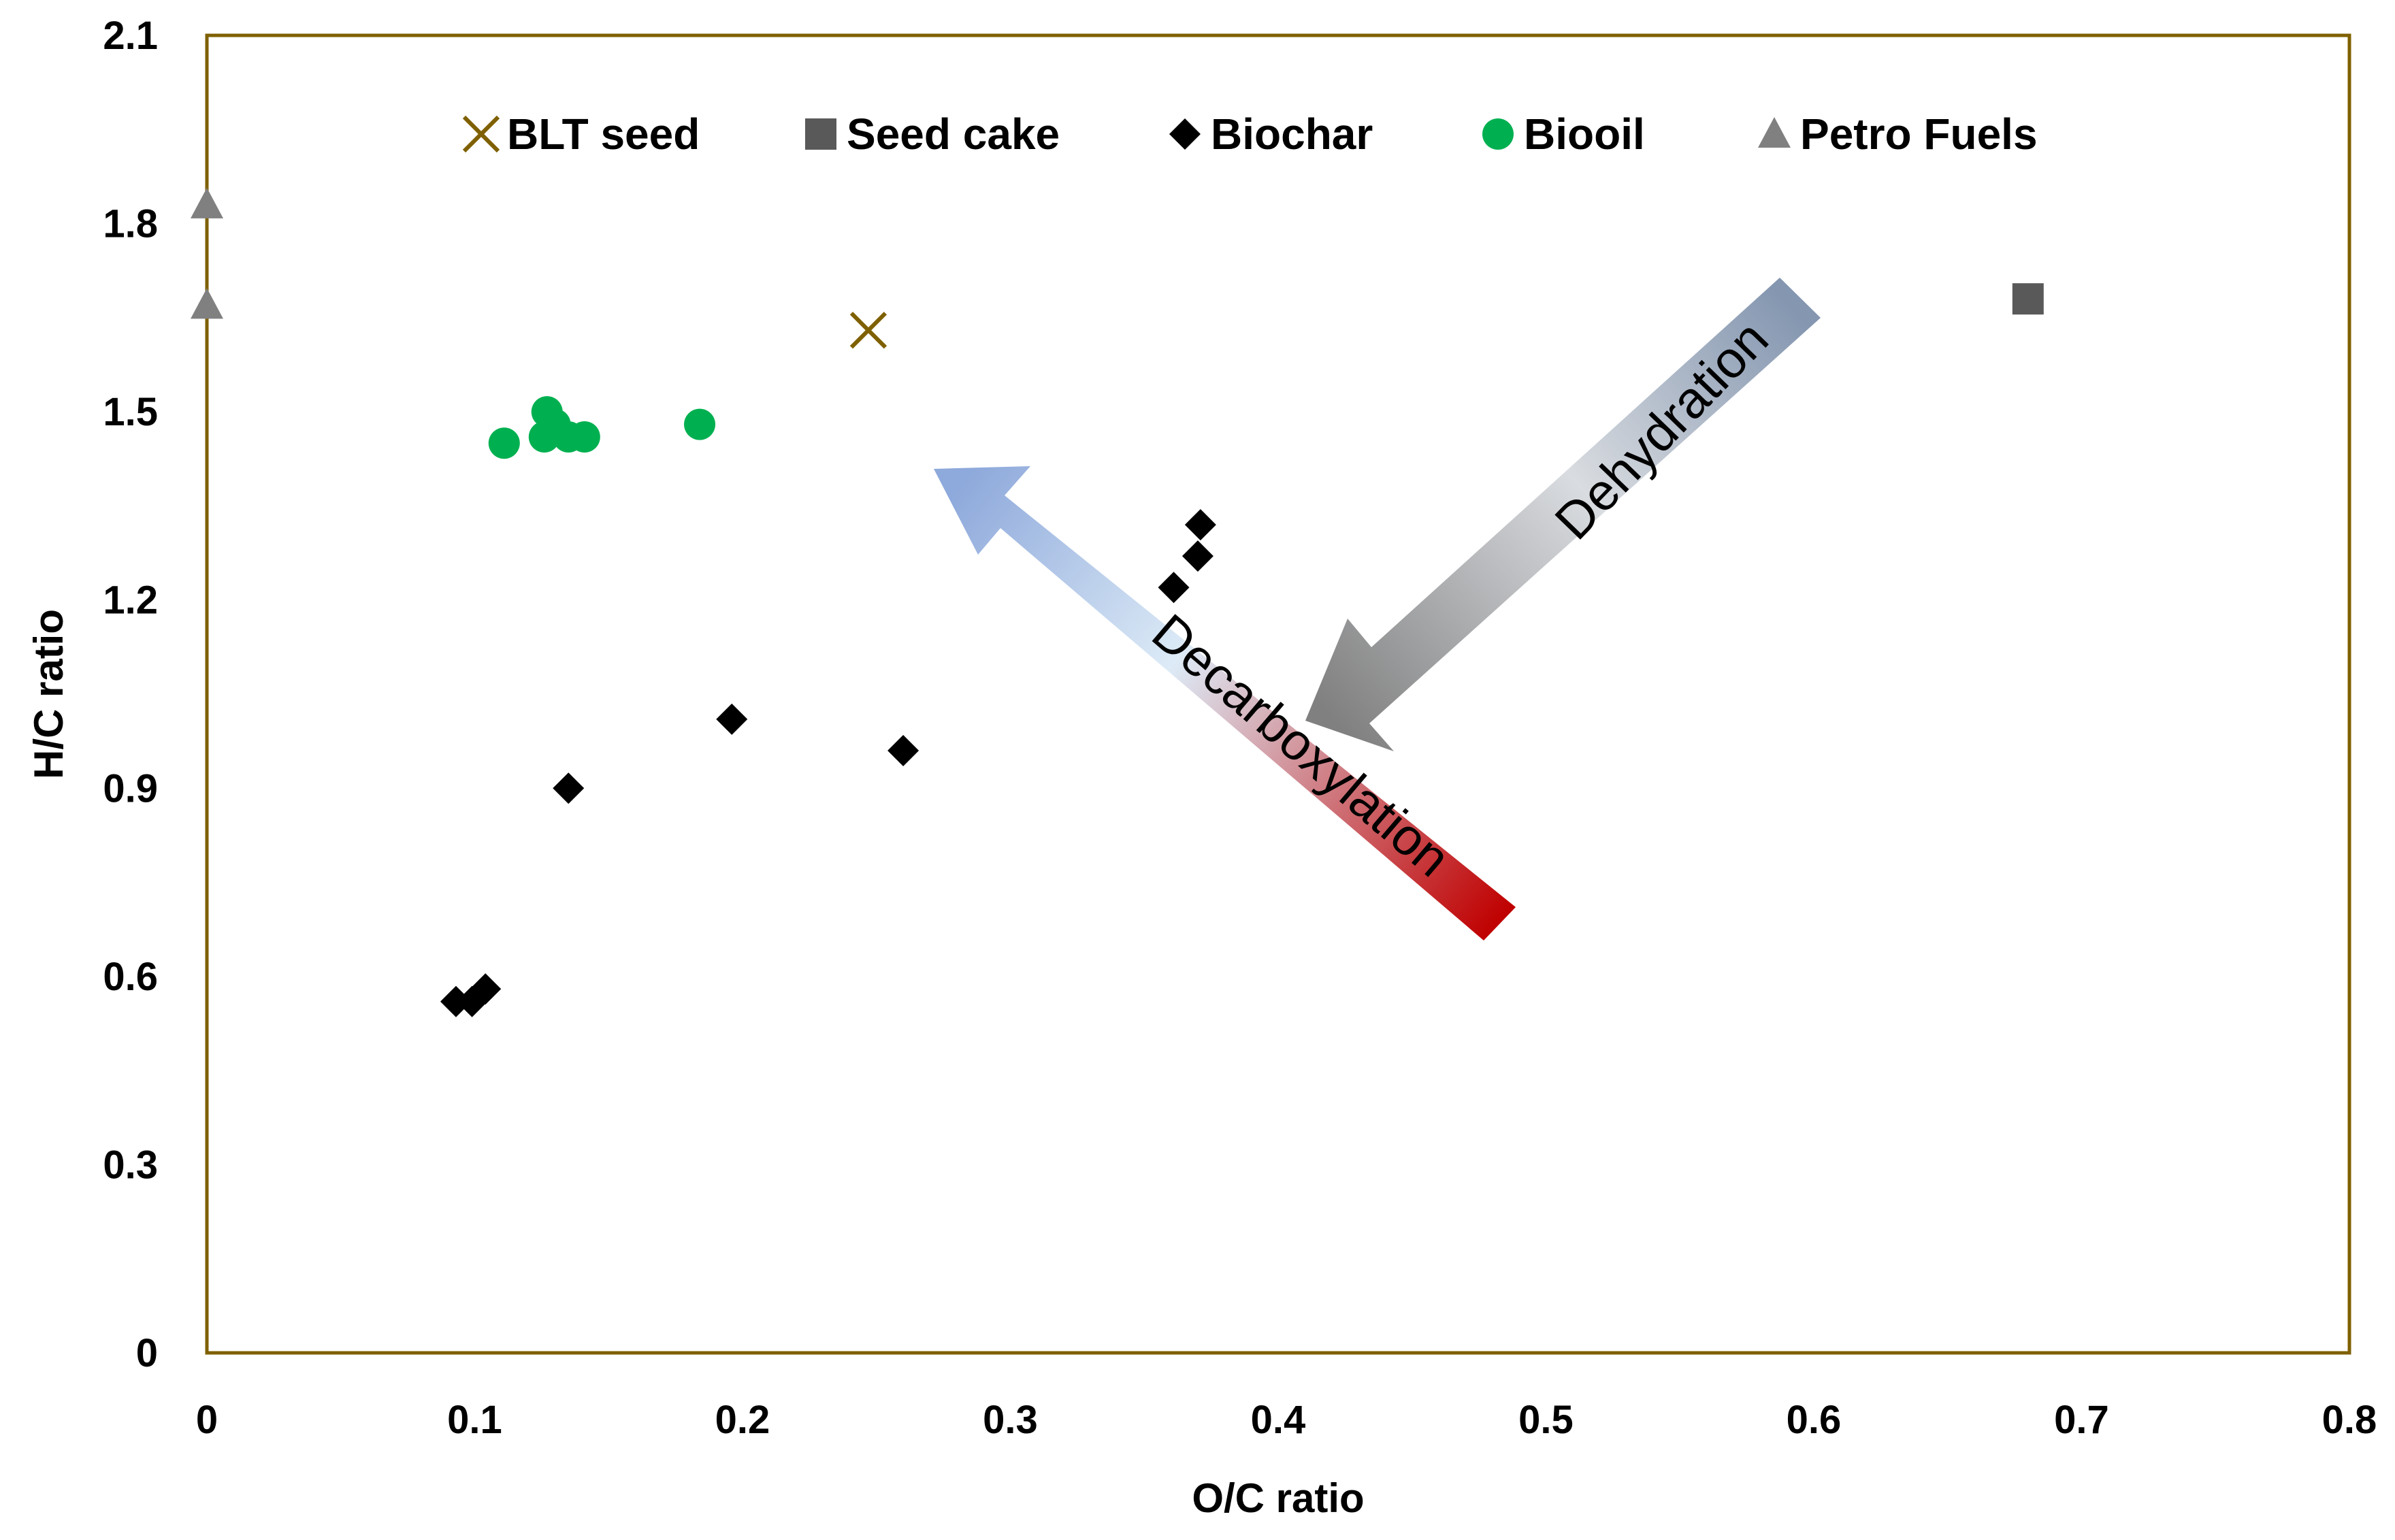 This screenshot has height=1540, width=2395. What do you see at coordinates (1278, 1420) in the screenshot?
I see `x-tick-label: 0.4` at bounding box center [1278, 1420].